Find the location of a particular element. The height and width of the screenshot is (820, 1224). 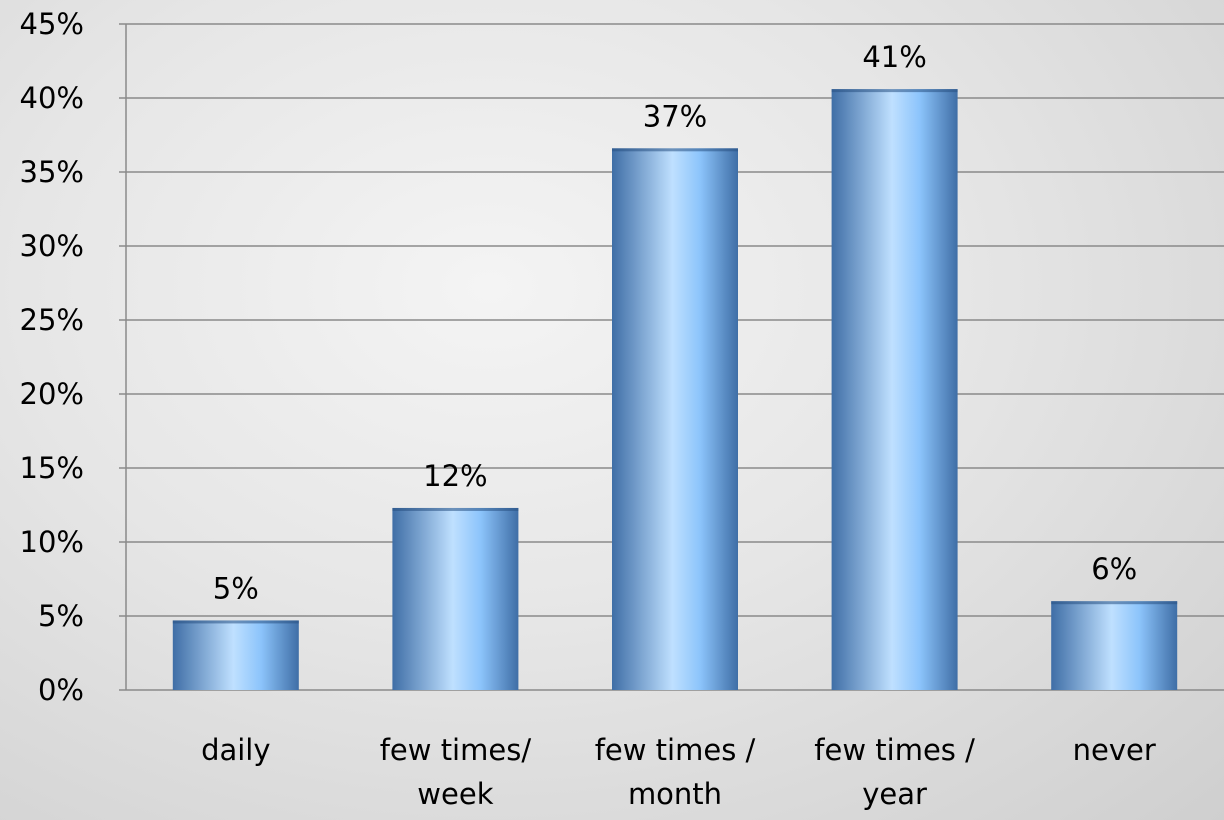

data-label: 37% is located at coordinates (675, 116).